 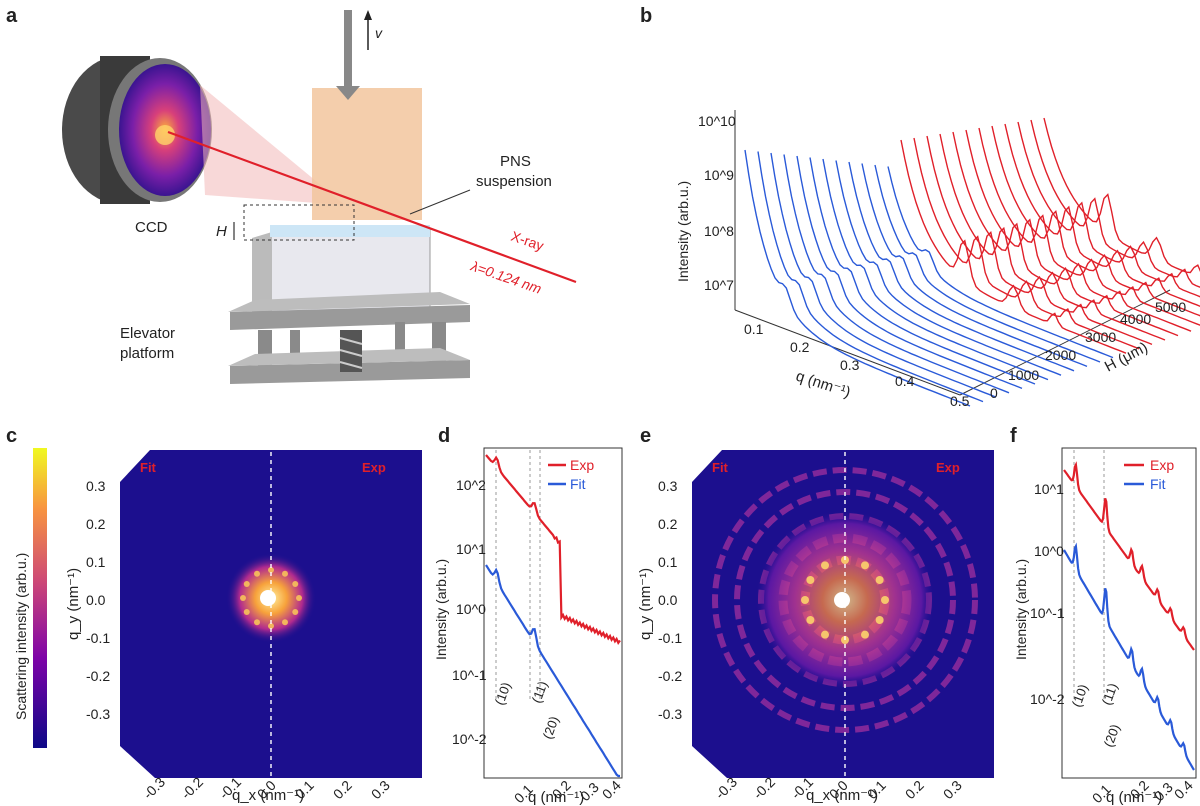 What do you see at coordinates (98, 638) in the screenshot?
I see `c-ytick: -0.1` at bounding box center [98, 638].